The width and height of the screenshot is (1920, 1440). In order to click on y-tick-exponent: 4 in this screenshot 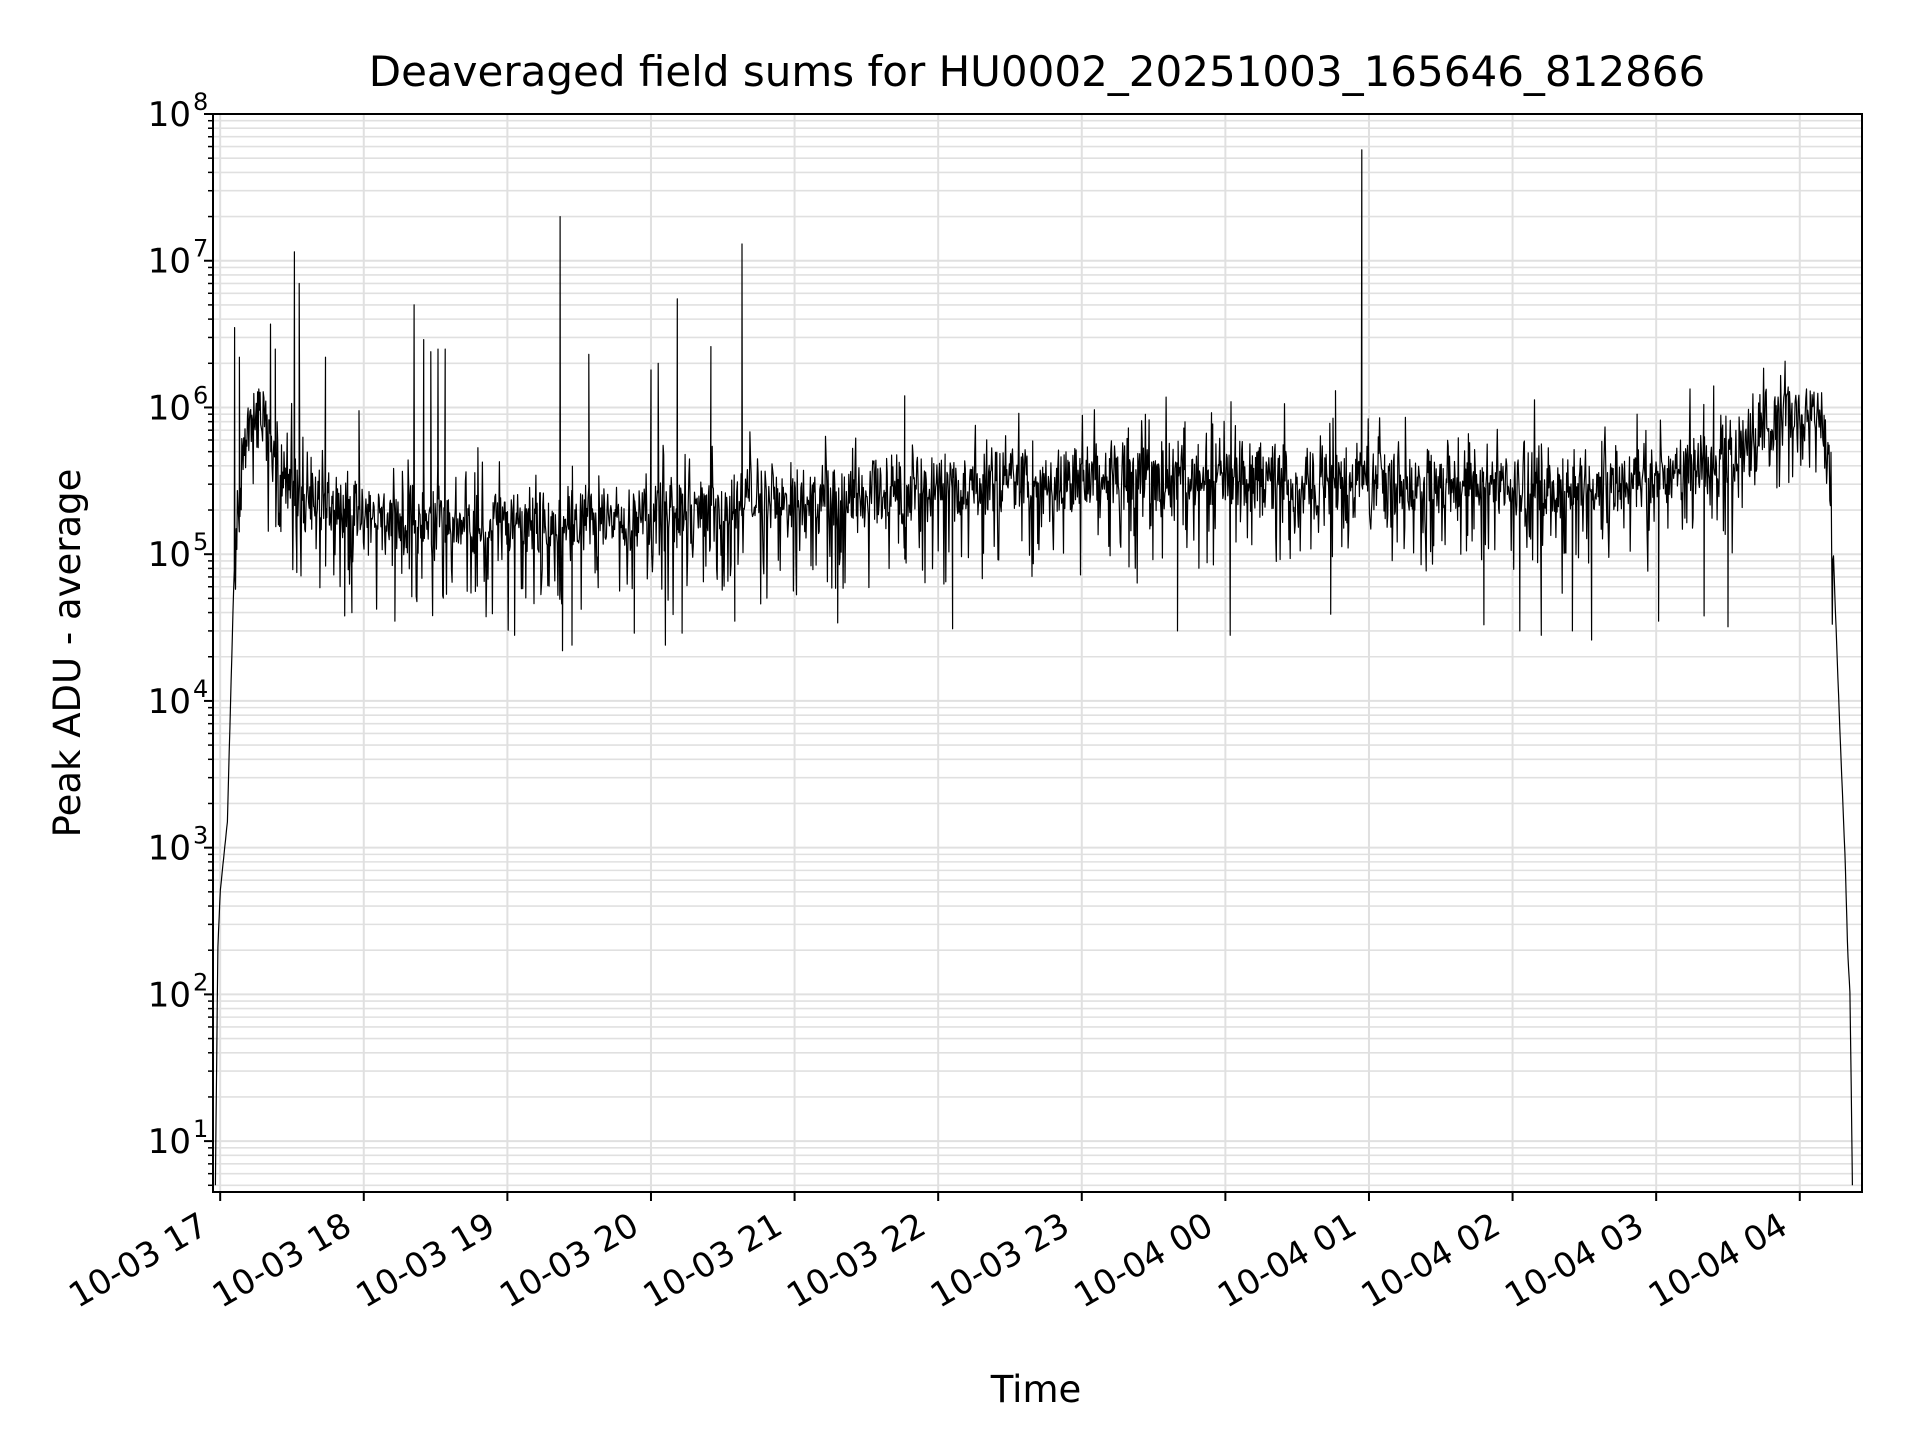, I will do `click(200, 689)`.